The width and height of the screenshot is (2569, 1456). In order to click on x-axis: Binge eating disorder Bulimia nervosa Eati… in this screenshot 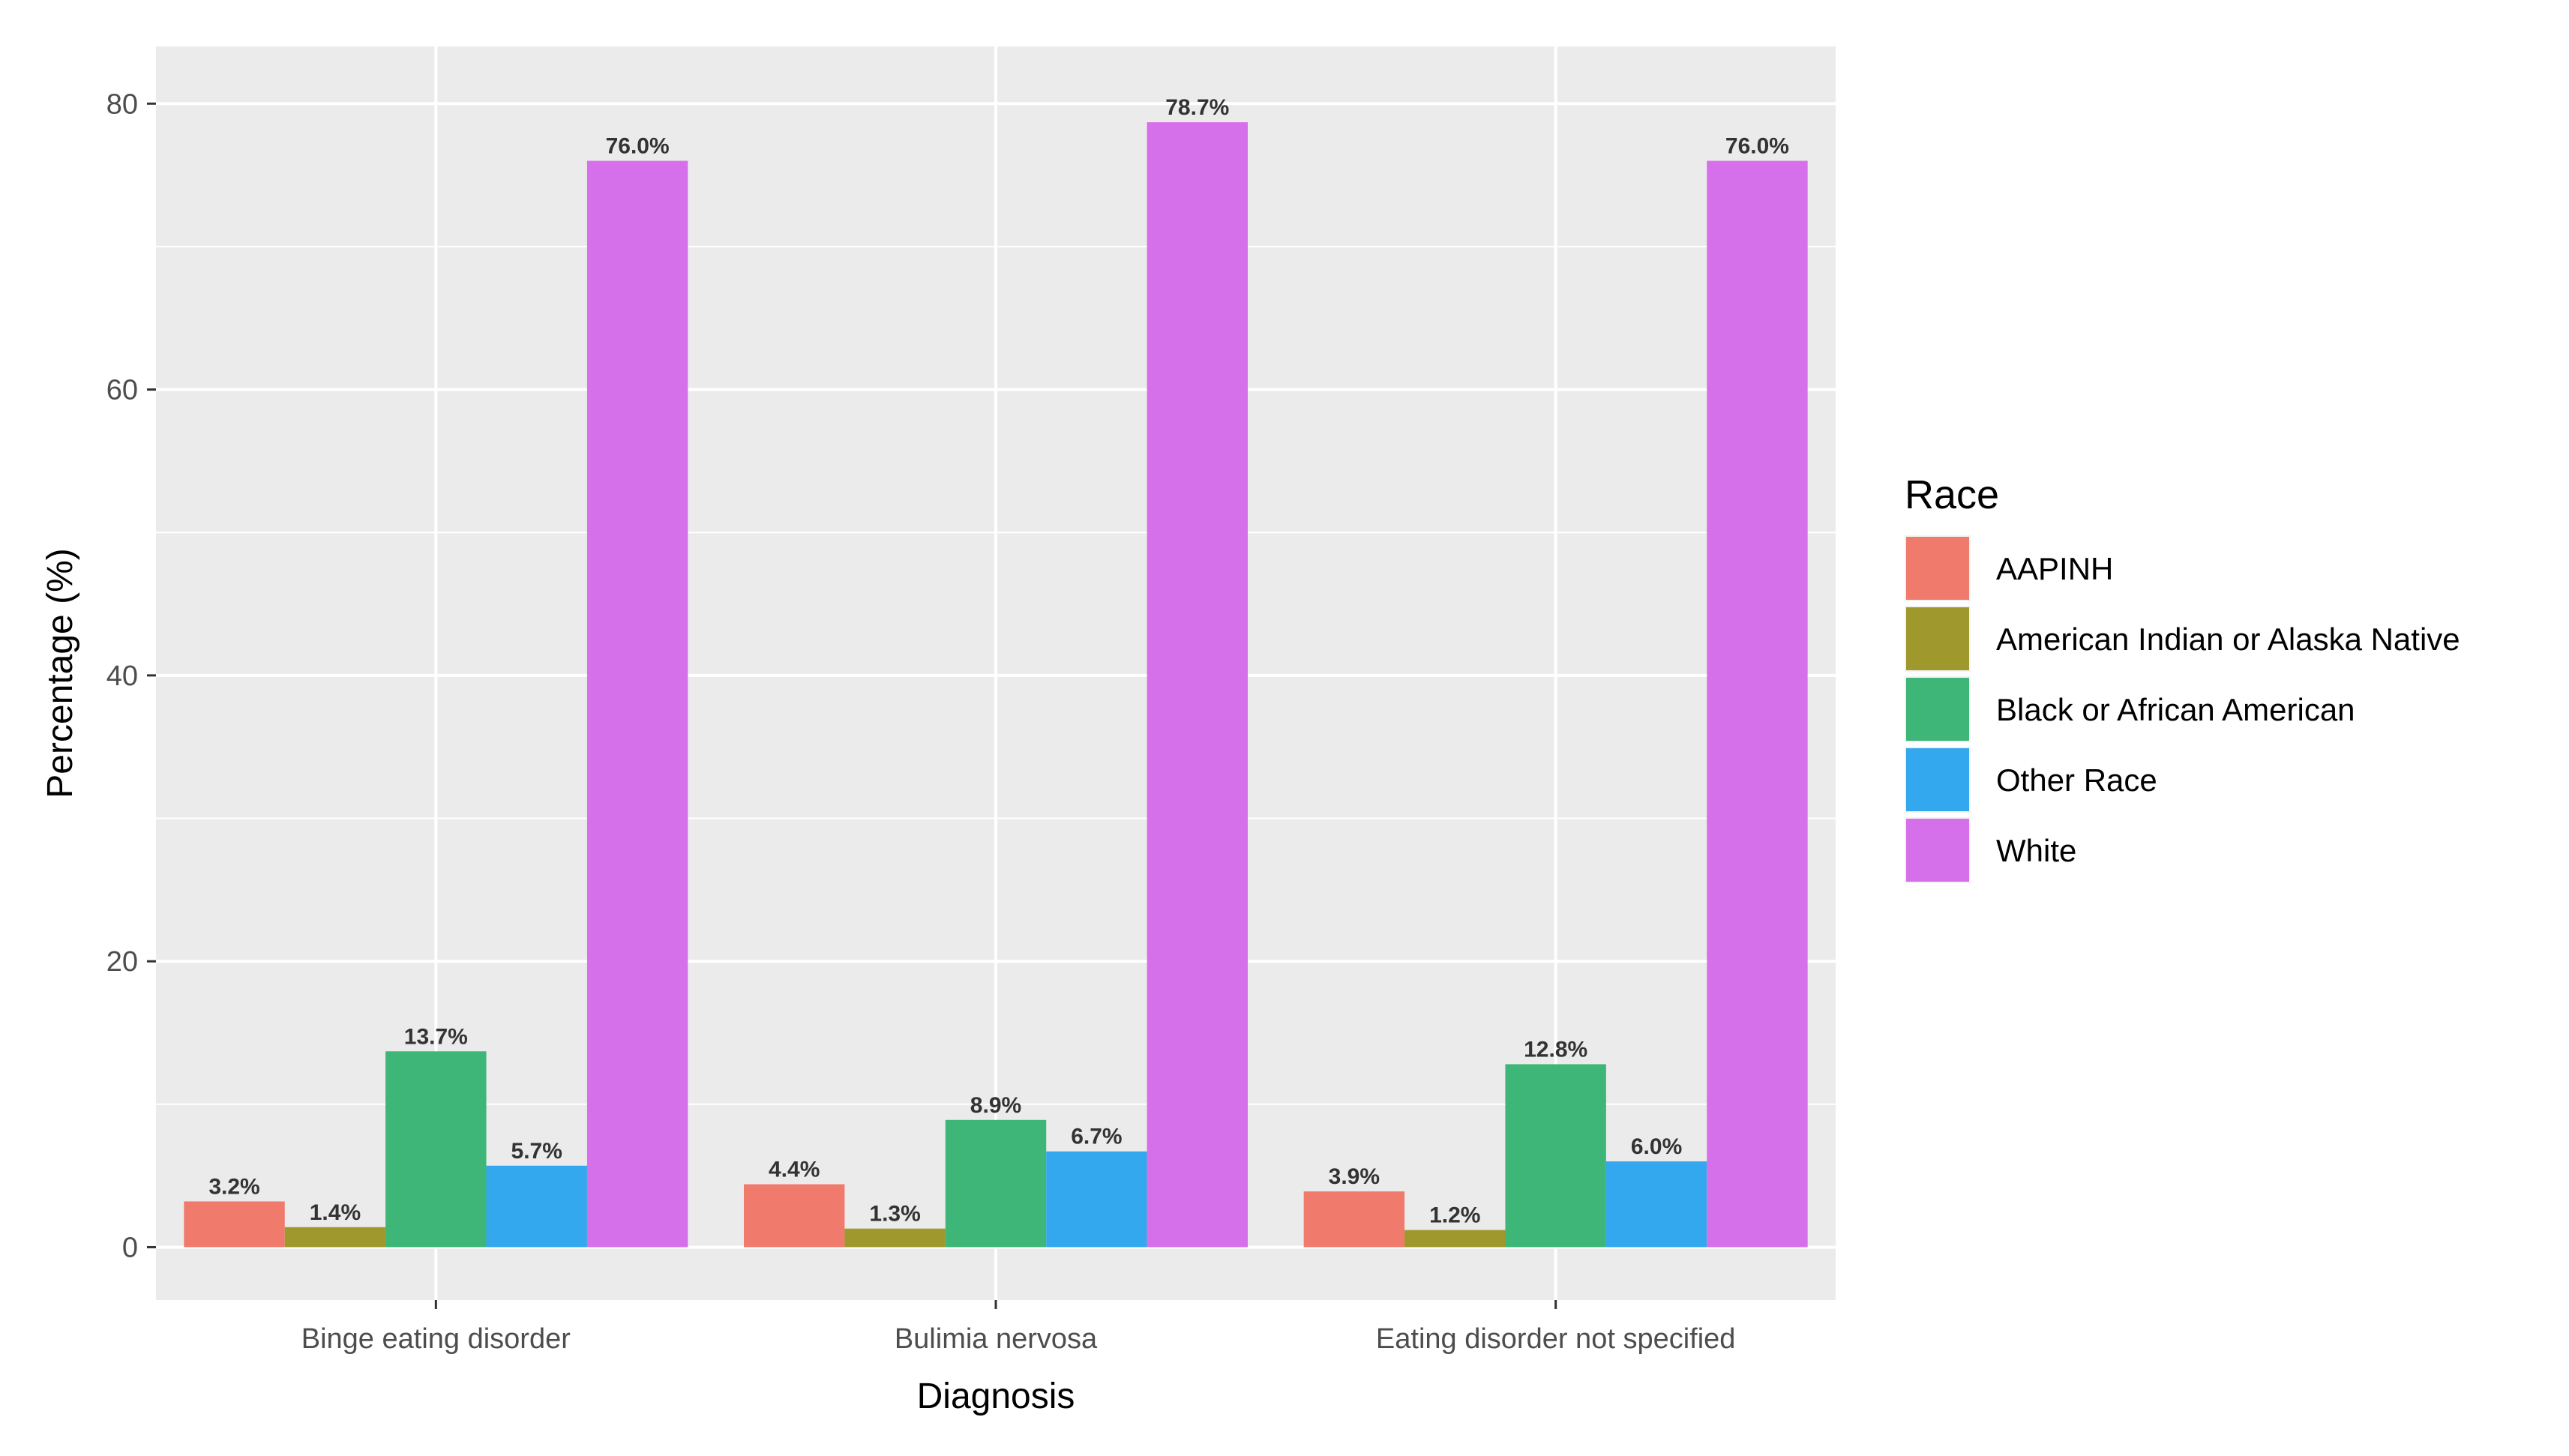, I will do `click(1018, 1327)`.